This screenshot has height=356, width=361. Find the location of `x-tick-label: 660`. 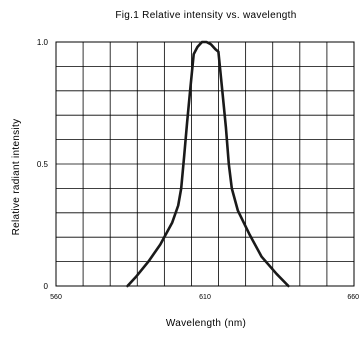

x-tick-label: 660 is located at coordinates (353, 297).